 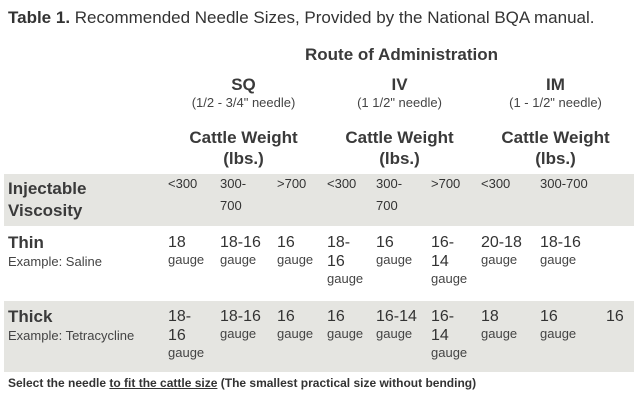 I want to click on cell-thick-iv-lt300: 16 gauge, so click(x=345, y=324).